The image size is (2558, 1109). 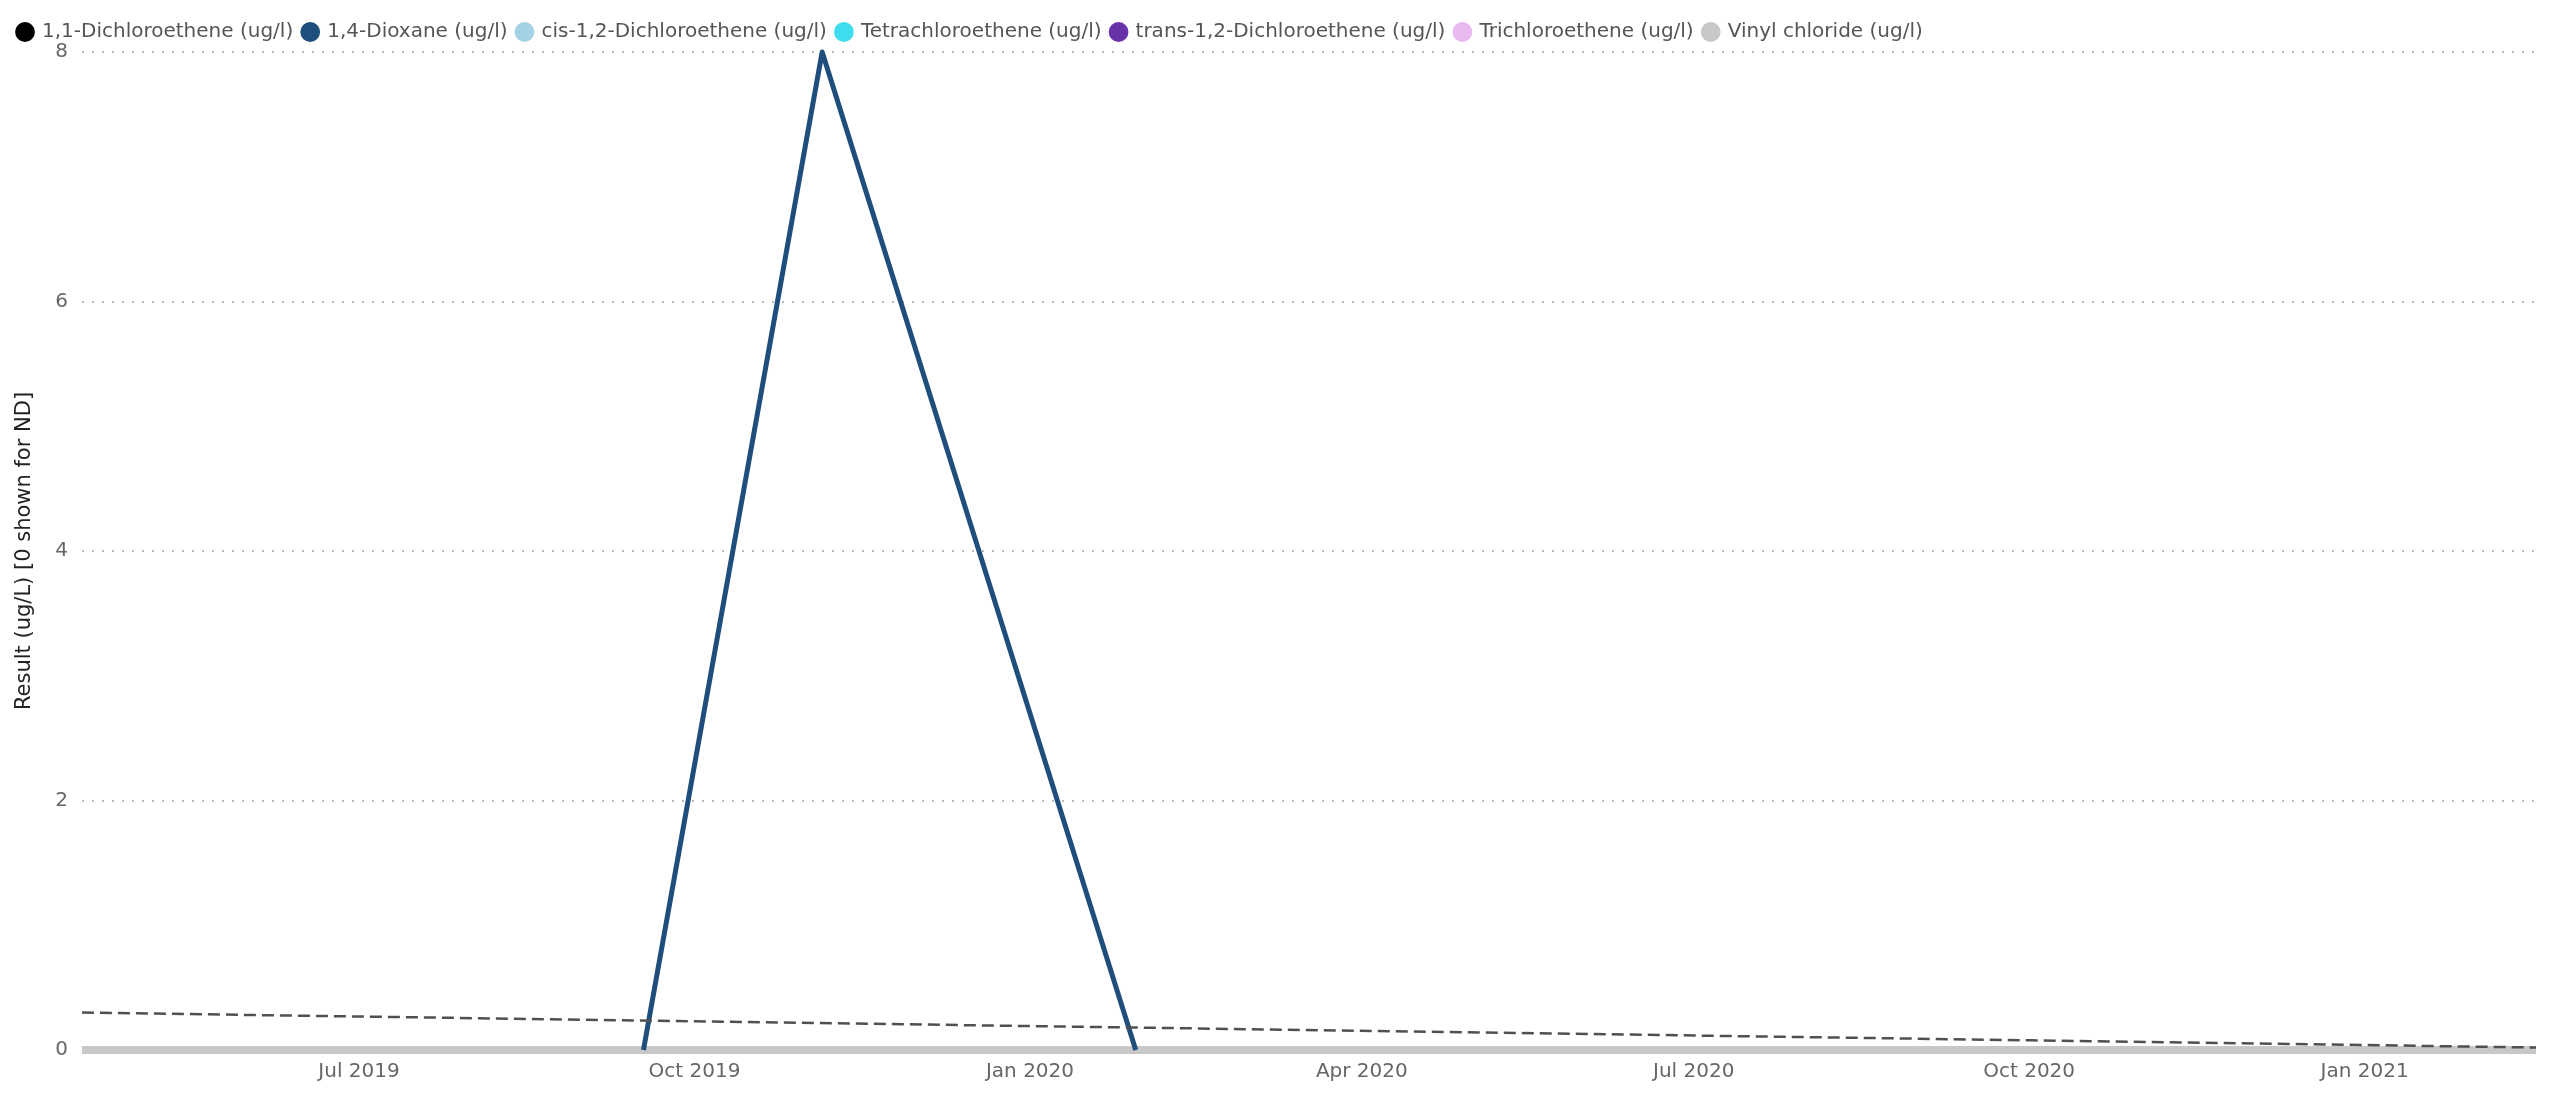 I want to click on y-axis-title: Result (ug/L) [0 shown for ND], so click(x=23, y=551).